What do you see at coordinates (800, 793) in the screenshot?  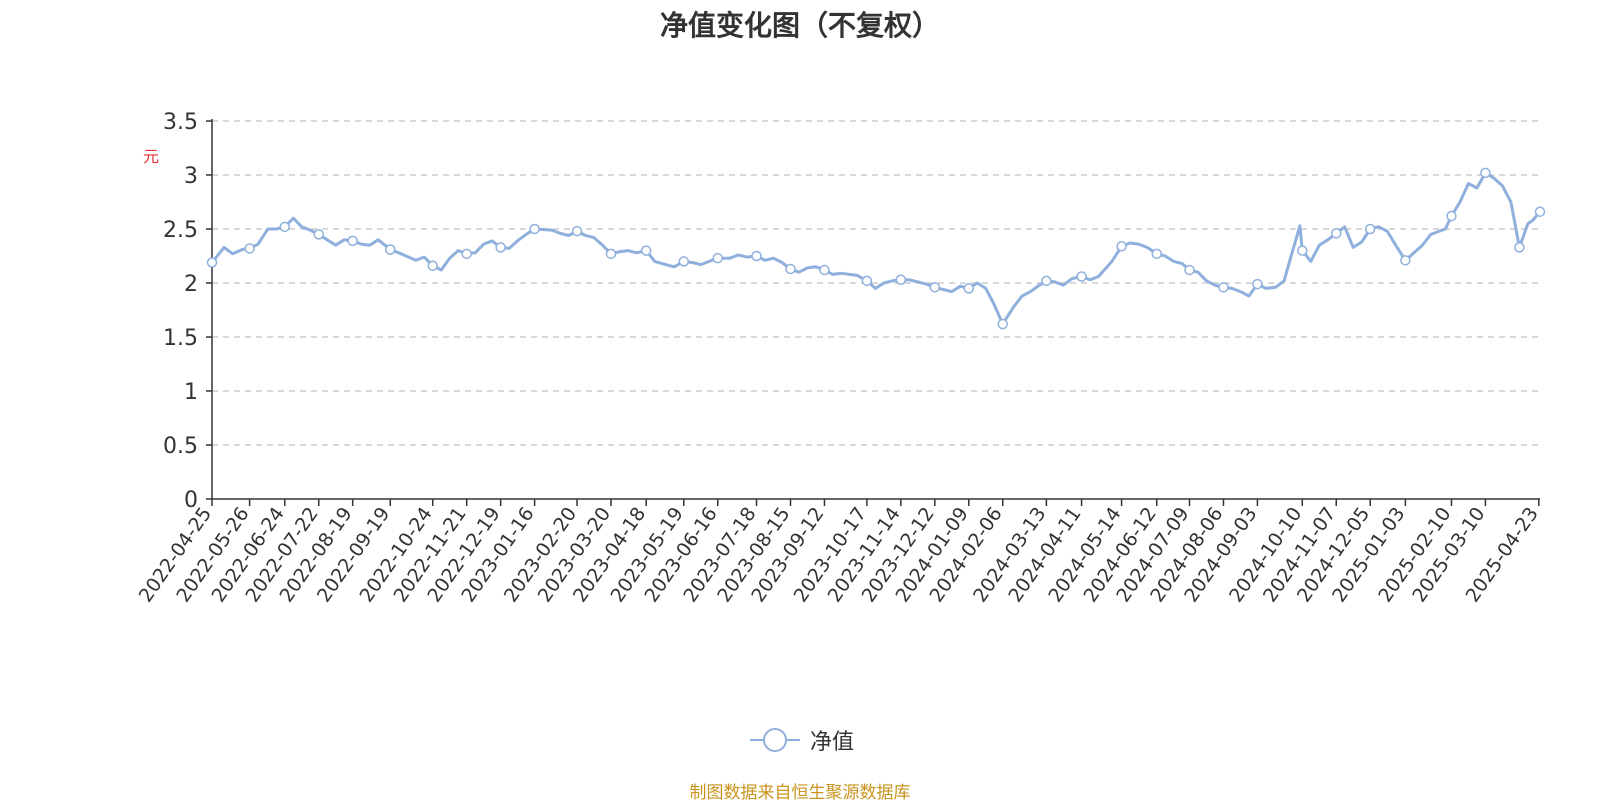 I see `data-source-note: 制图数据来自恒生聚源数据库` at bounding box center [800, 793].